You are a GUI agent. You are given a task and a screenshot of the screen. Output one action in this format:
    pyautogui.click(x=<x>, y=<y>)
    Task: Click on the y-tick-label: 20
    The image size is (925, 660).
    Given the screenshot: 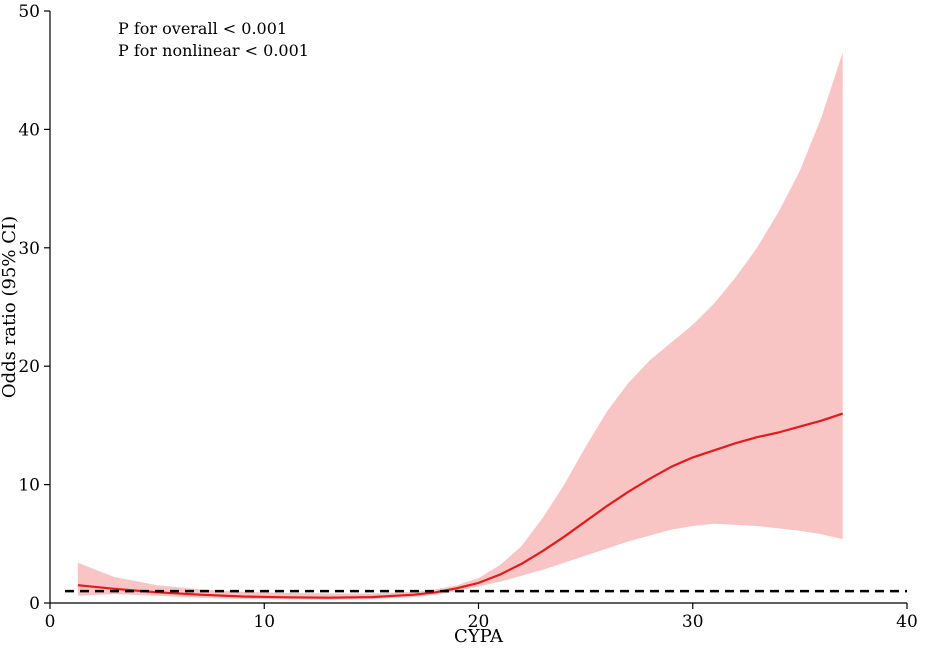 What is the action you would take?
    pyautogui.click(x=29, y=367)
    